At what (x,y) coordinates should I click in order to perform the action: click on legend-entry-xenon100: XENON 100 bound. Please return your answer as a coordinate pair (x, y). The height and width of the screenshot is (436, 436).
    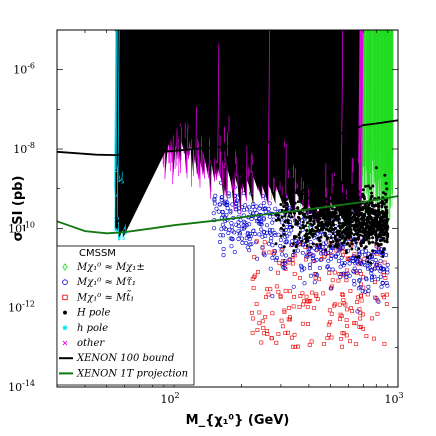
    Looking at the image, I should click on (116, 358).